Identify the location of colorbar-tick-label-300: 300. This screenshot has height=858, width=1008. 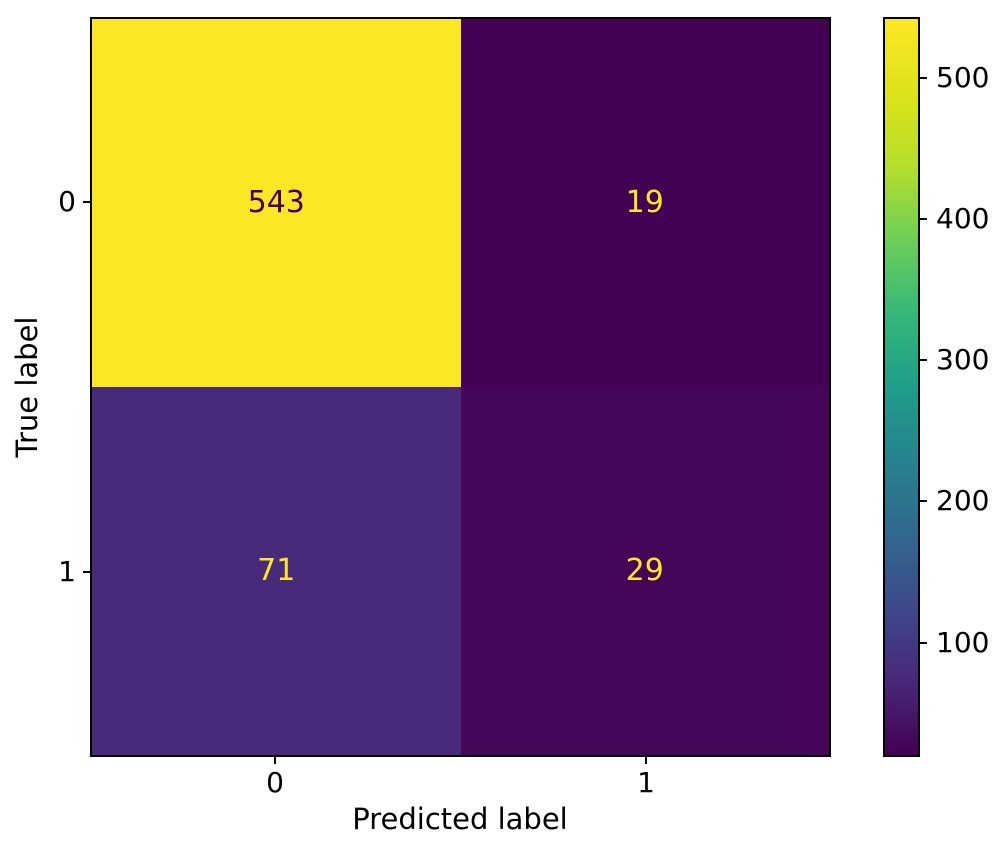
(963, 360).